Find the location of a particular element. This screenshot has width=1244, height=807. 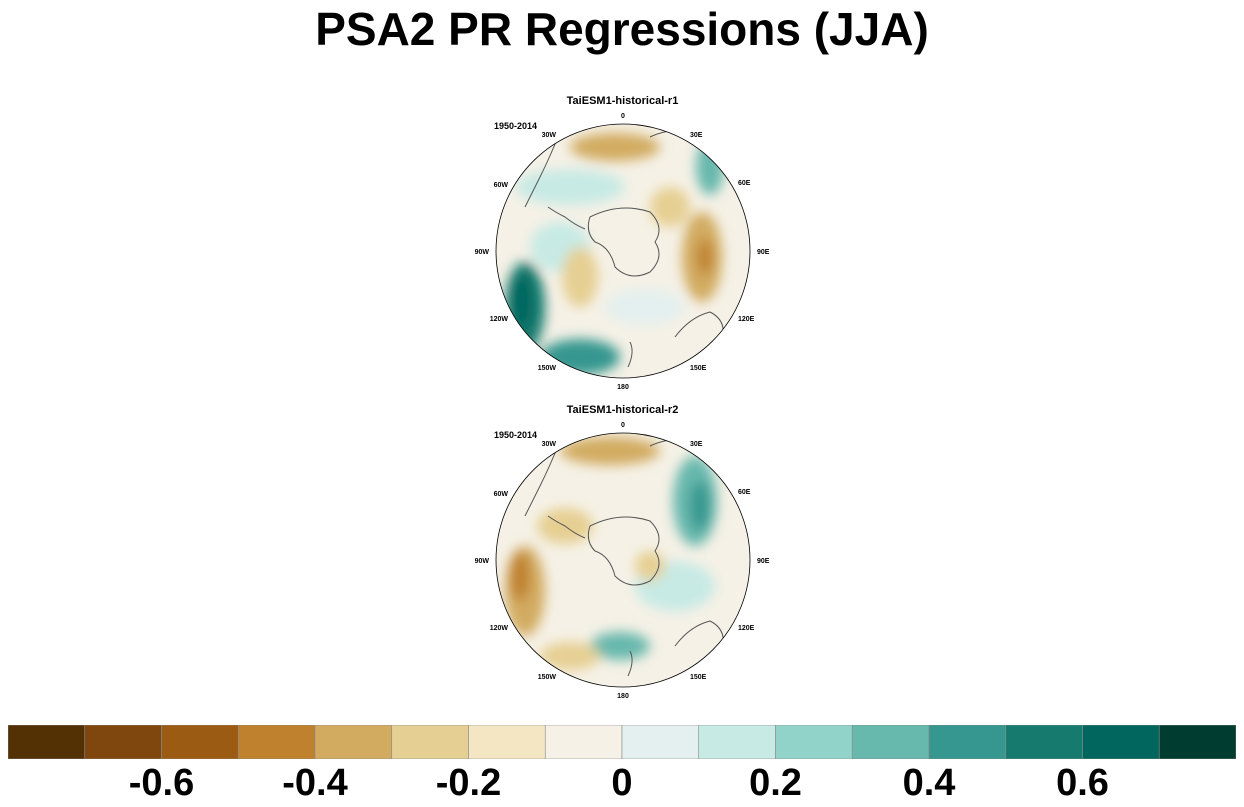

colorbar-tick-label: 0.6 is located at coordinates (1082, 783).